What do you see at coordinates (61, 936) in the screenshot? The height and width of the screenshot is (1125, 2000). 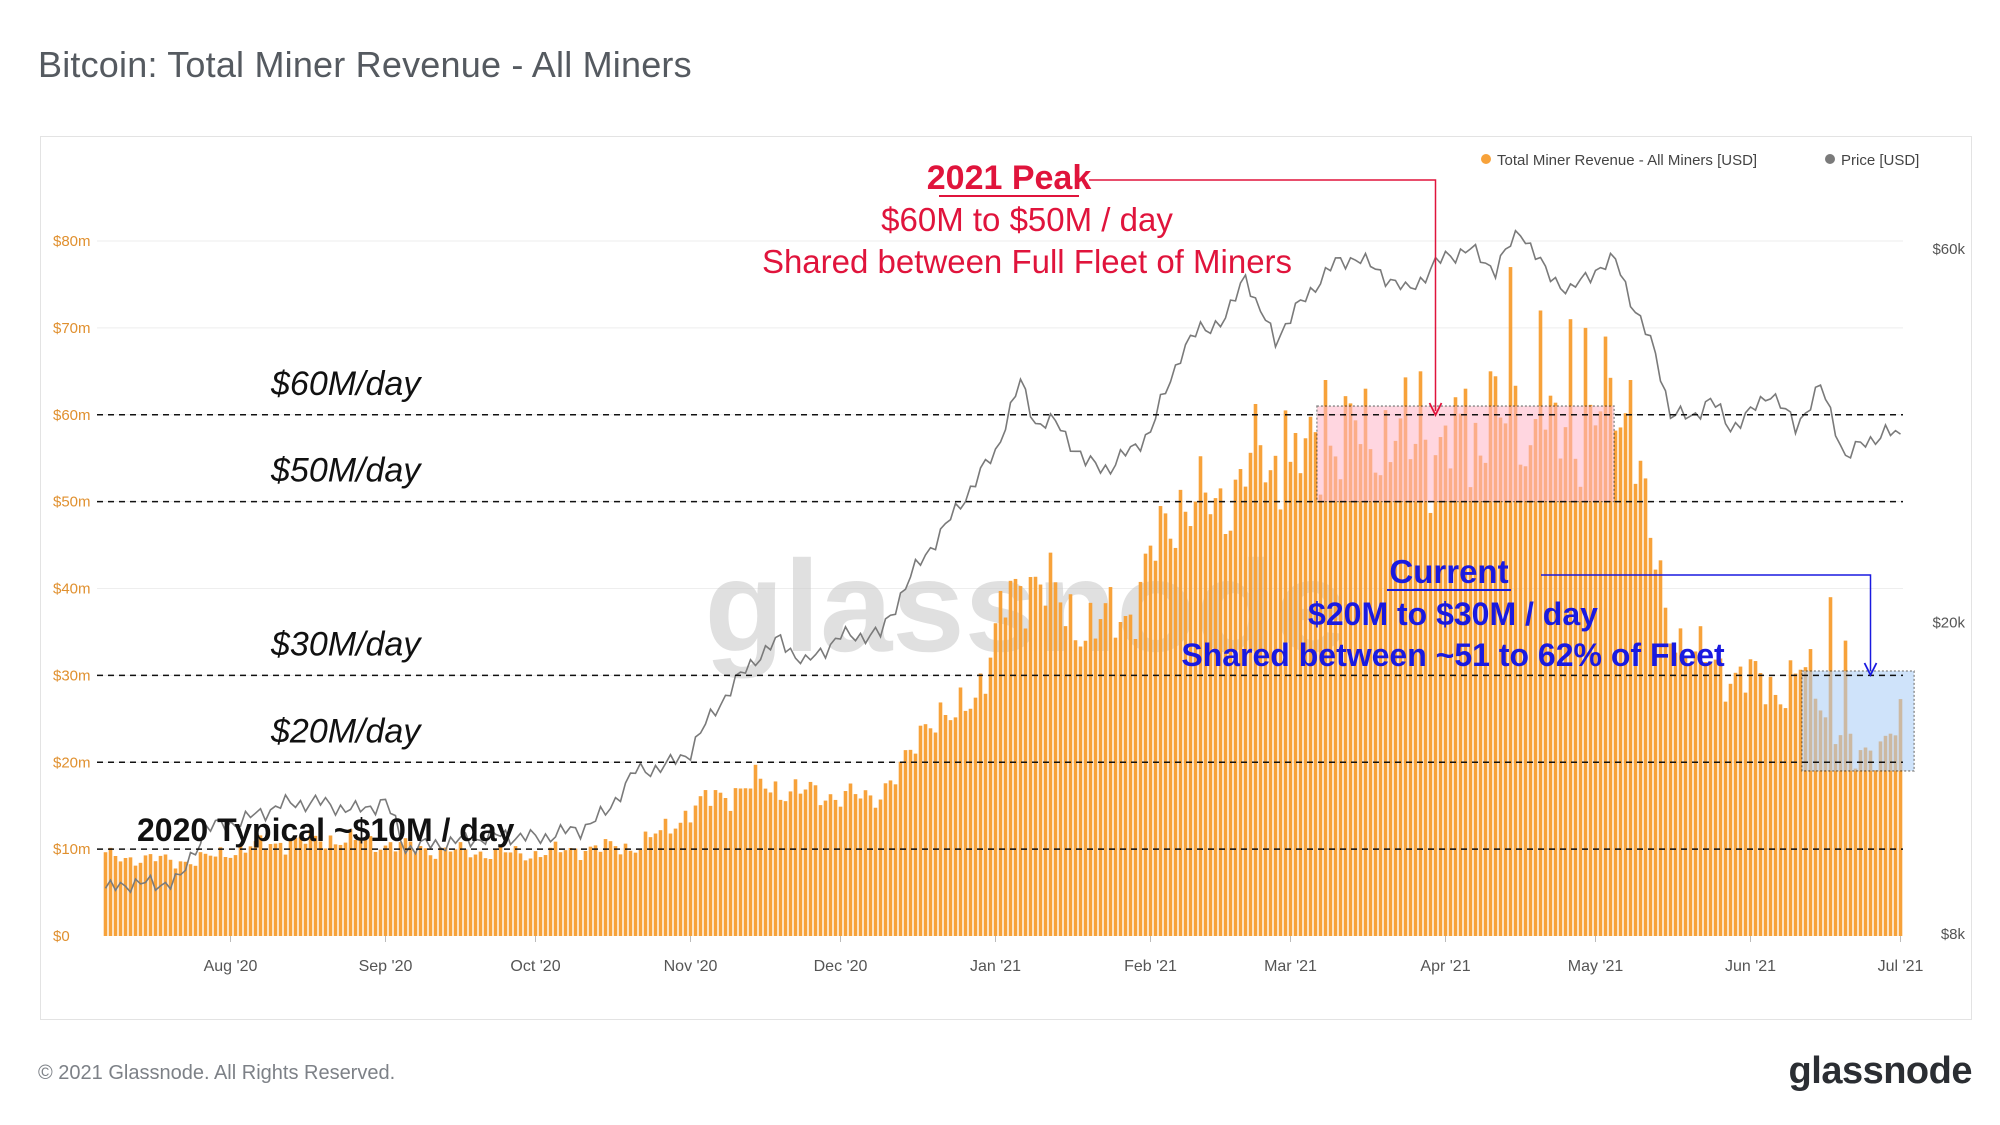 I see `y-left-tick-label: $0` at bounding box center [61, 936].